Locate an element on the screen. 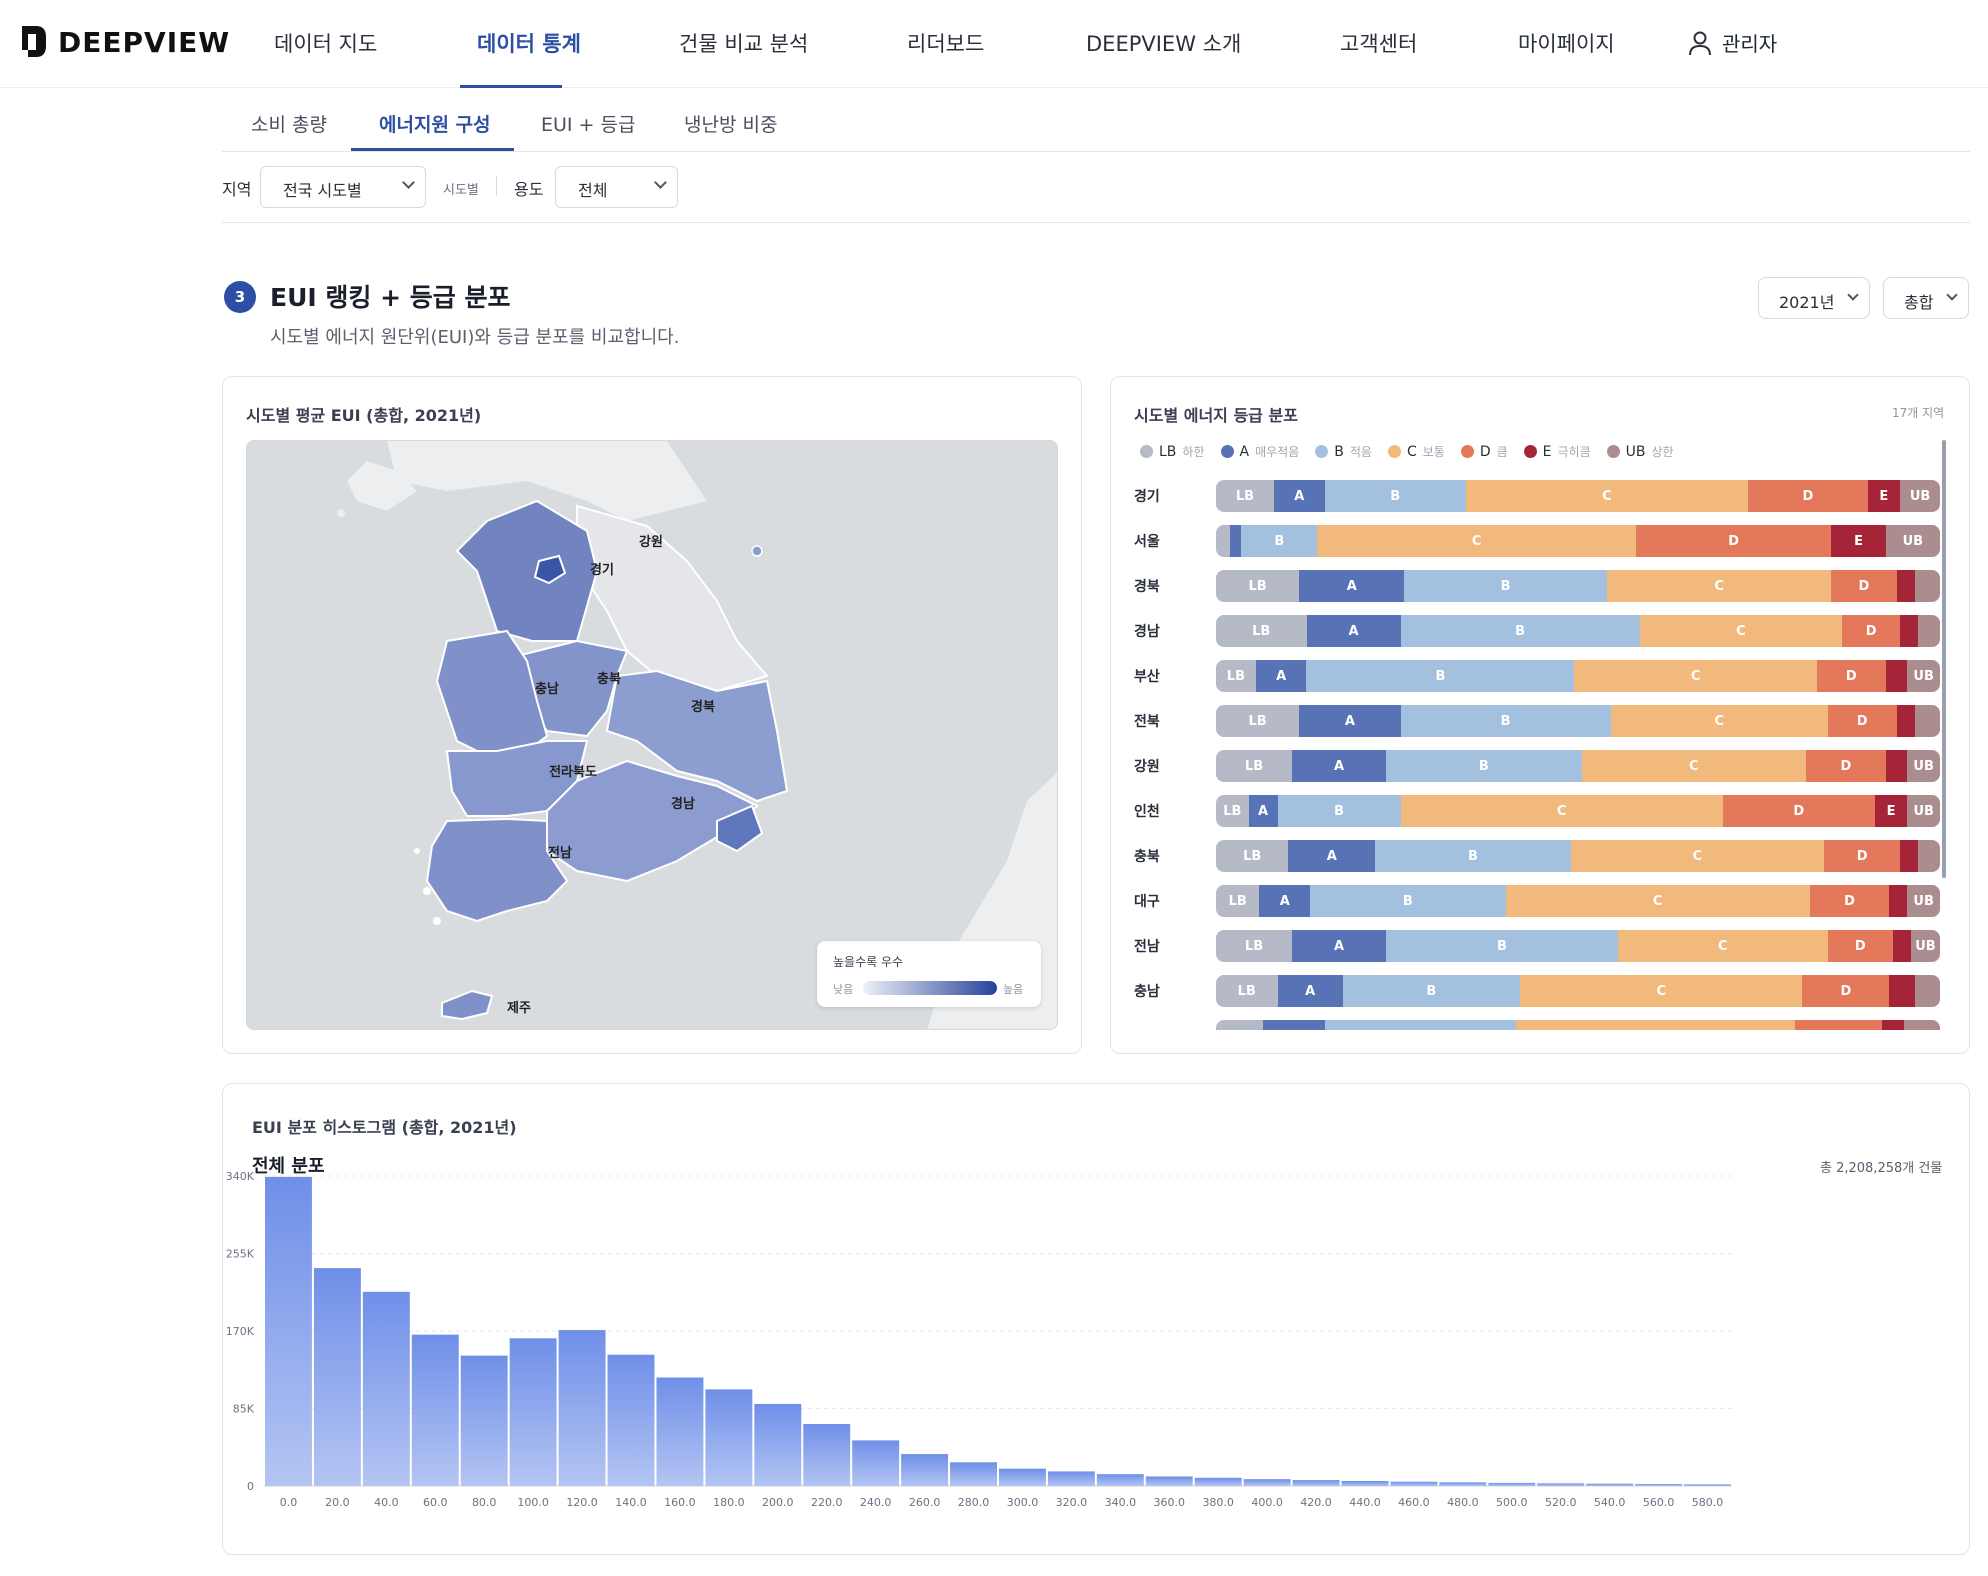 The width and height of the screenshot is (1988, 1576). grade-bar: LB A B C D is located at coordinates (1578, 991).